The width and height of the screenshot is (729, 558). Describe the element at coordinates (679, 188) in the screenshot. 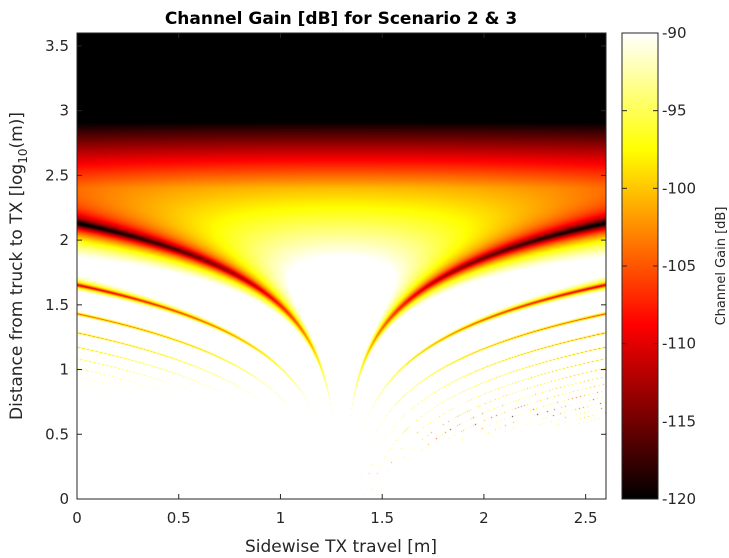

I see `colorbar-tick-label: -100` at that location.